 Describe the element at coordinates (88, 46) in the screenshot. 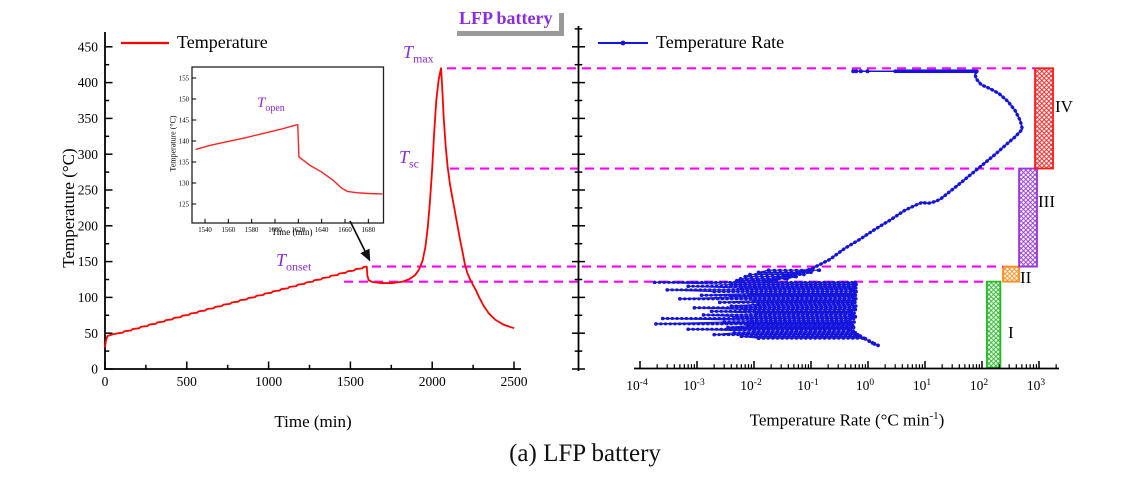

I see `svg-text: 450` at that location.